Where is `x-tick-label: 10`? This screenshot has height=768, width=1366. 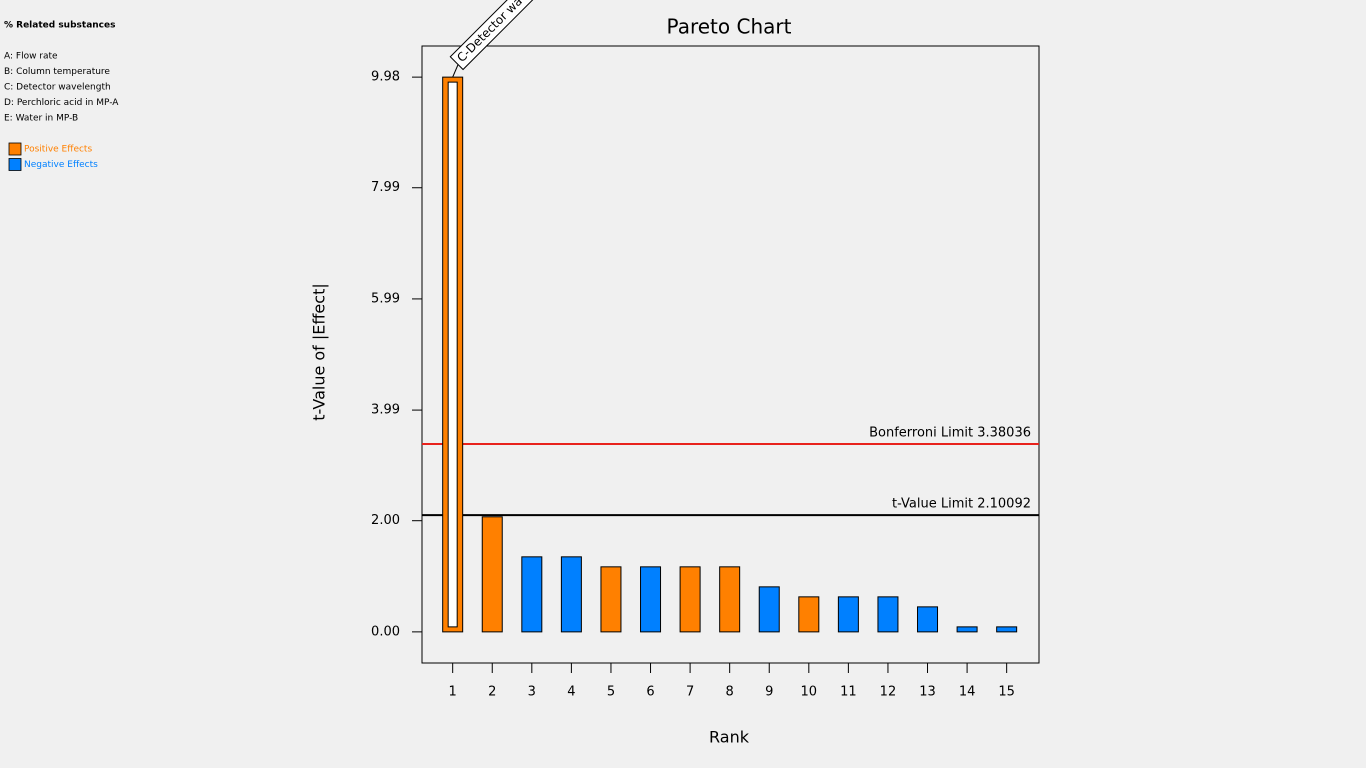
x-tick-label: 10 is located at coordinates (809, 692).